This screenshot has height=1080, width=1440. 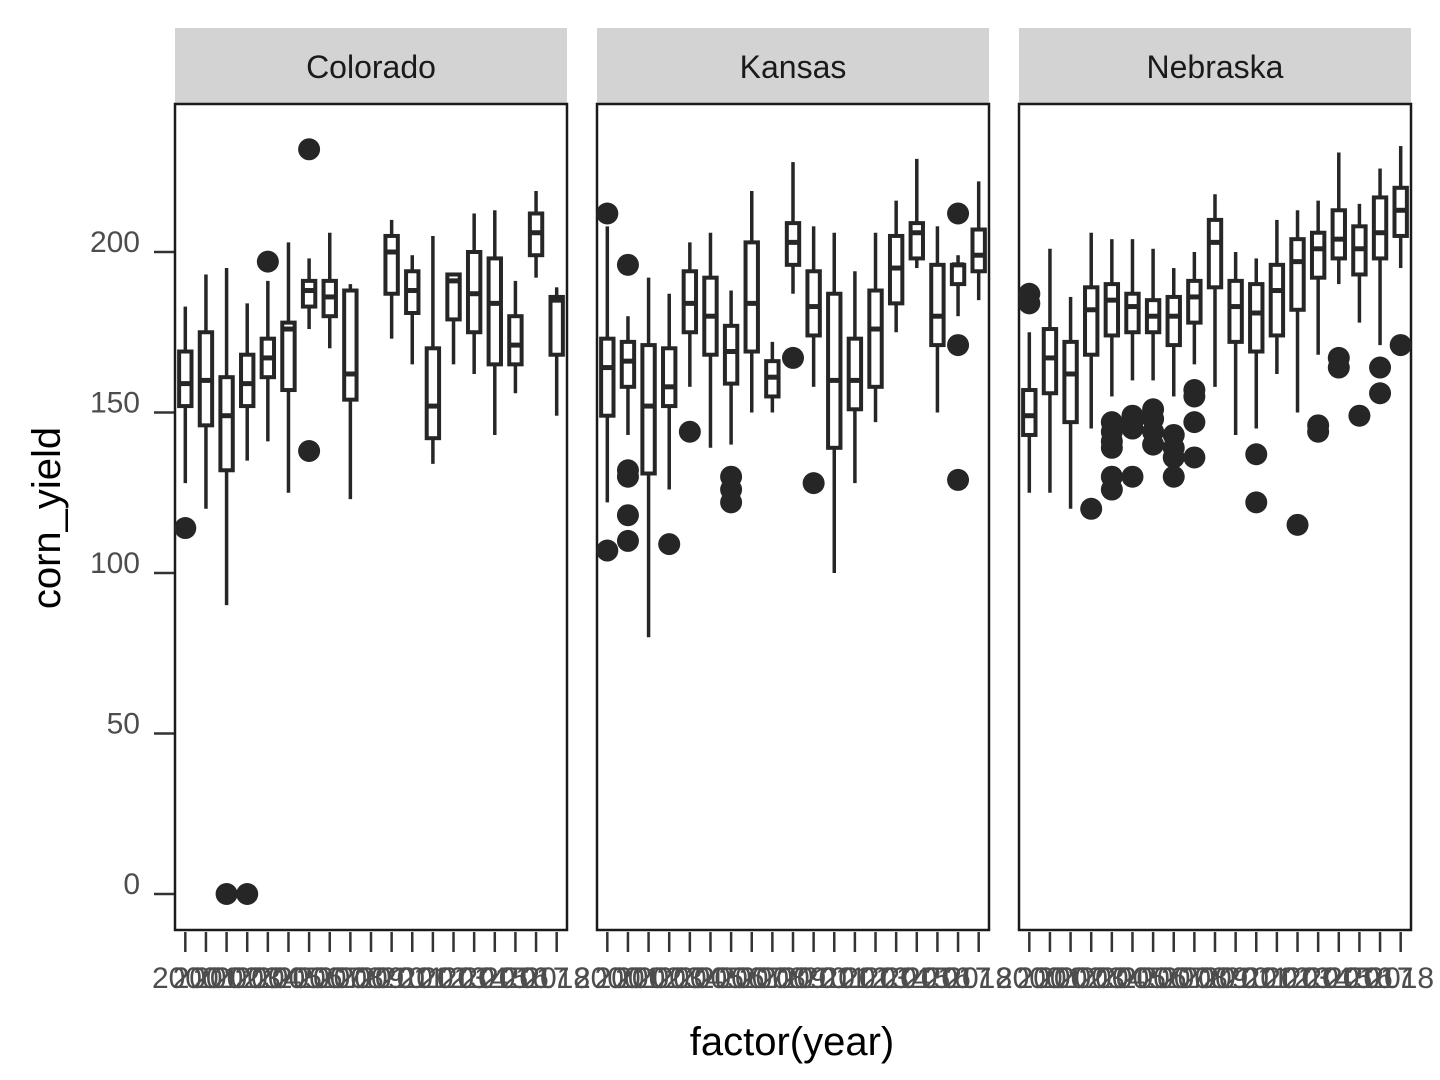 I want to click on box-2009, so click(x=1215, y=290).